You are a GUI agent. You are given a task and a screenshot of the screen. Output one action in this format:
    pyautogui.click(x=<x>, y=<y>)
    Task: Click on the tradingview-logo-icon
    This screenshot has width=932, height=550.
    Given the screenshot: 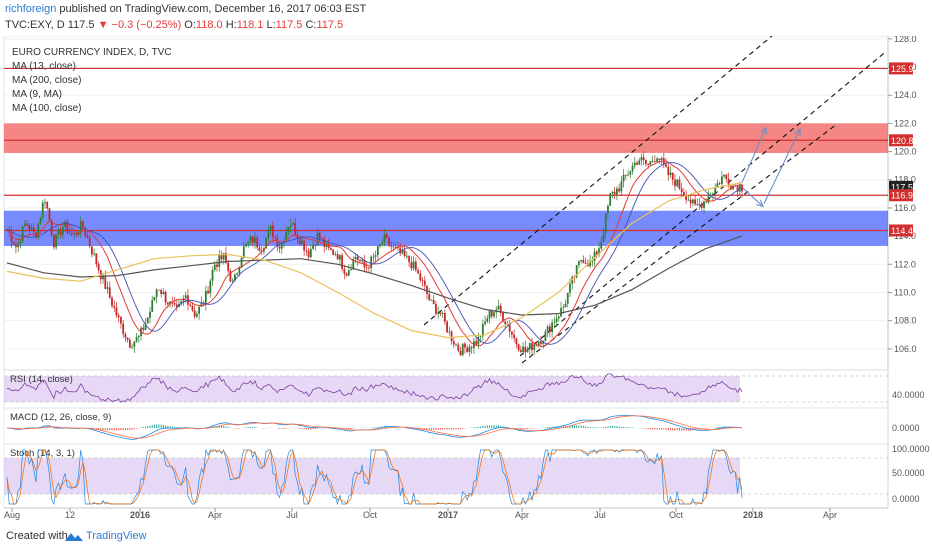 What is the action you would take?
    pyautogui.click(x=74, y=536)
    